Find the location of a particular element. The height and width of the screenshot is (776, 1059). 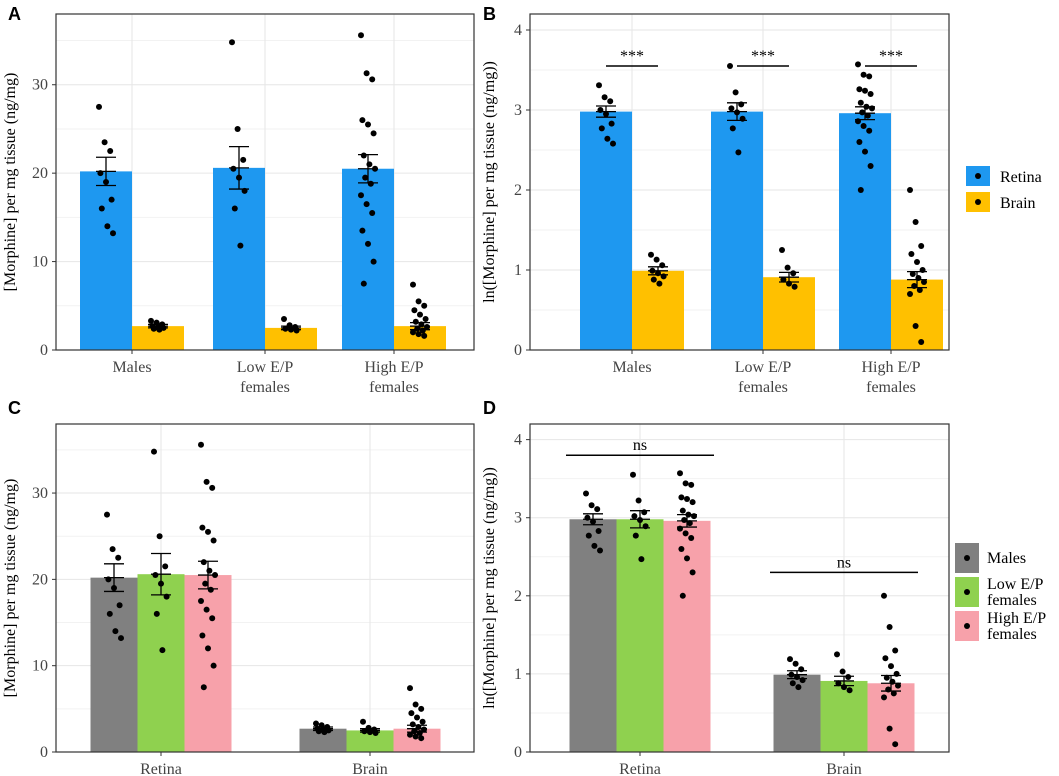

panel-letter: D is located at coordinates (489, 408).